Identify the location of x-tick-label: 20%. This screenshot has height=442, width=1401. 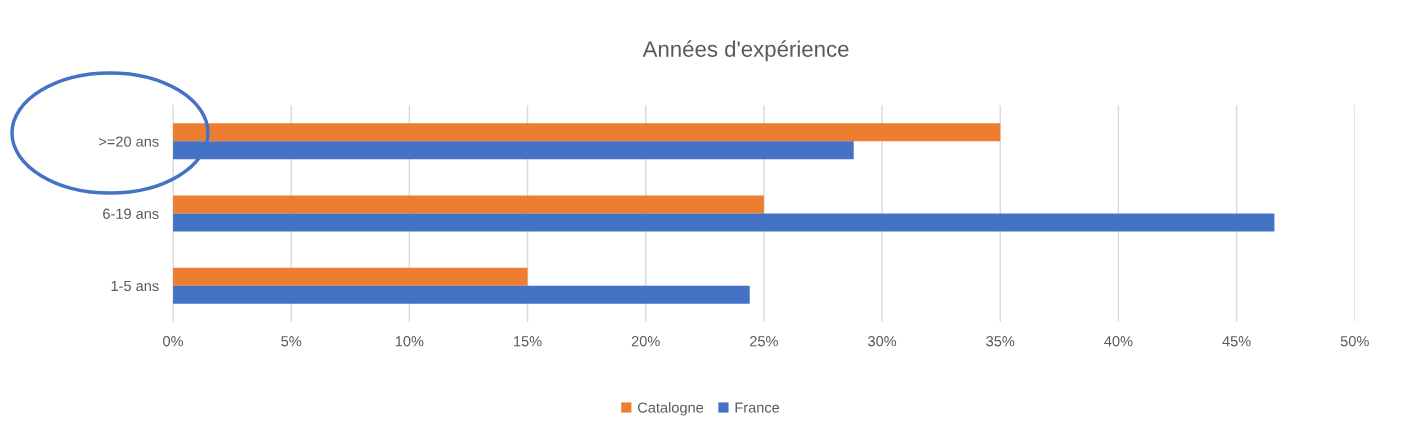
(645, 341).